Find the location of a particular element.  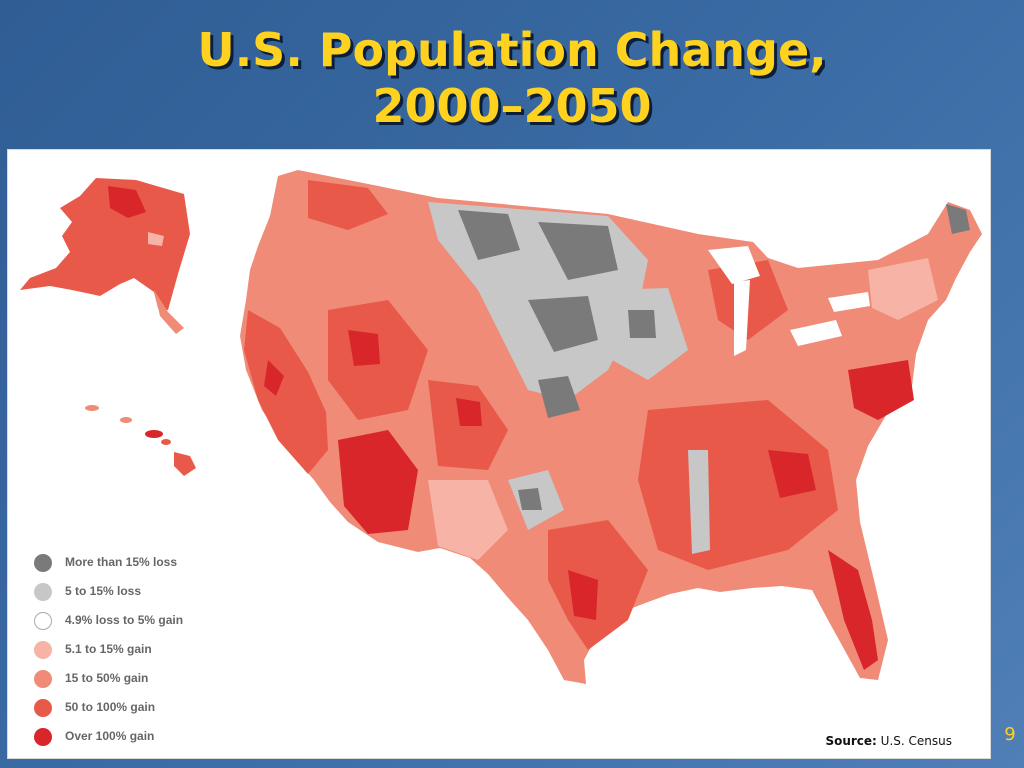

legend-label: 5.1 to 15% gain is located at coordinates (108, 649).